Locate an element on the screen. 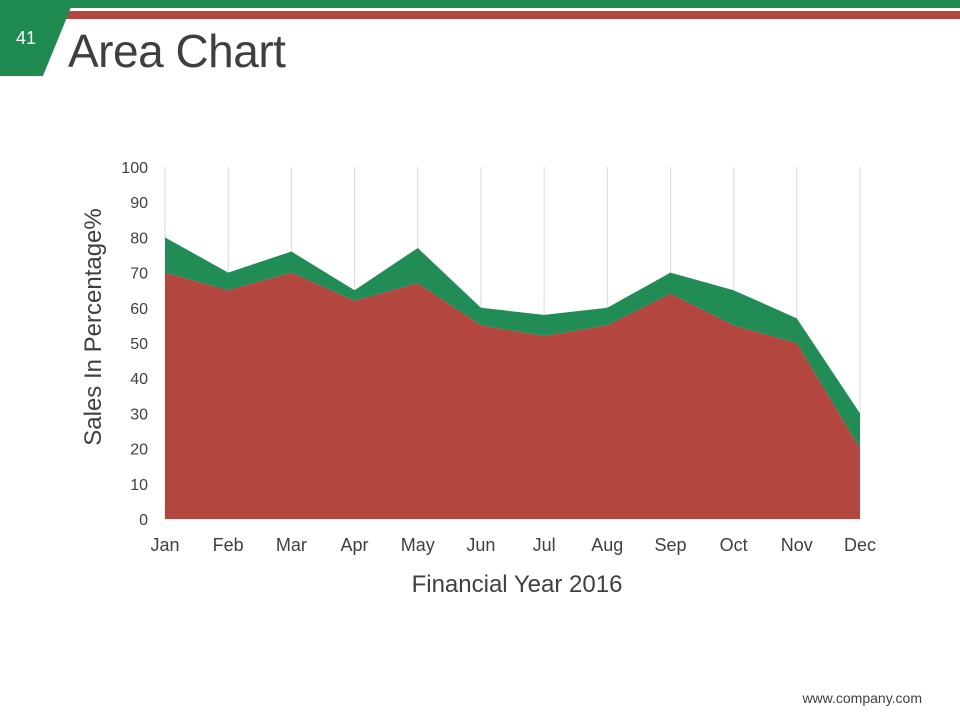  x-tick-label-may: May is located at coordinates (418, 545).